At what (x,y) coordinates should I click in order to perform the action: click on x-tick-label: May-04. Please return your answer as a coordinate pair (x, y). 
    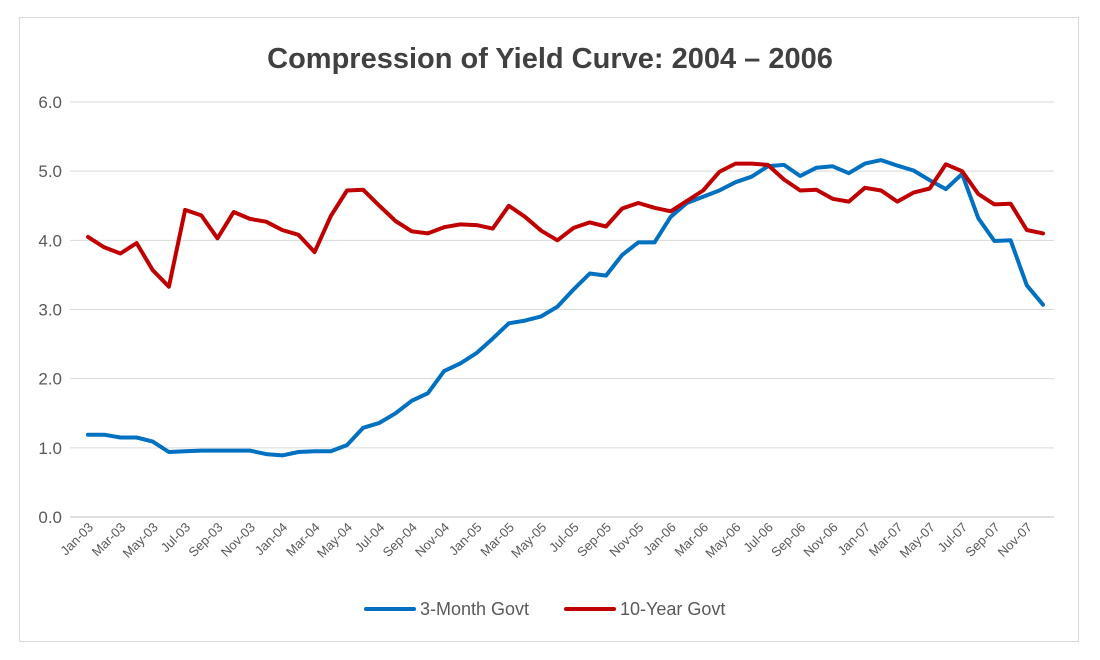
    Looking at the image, I should click on (334, 540).